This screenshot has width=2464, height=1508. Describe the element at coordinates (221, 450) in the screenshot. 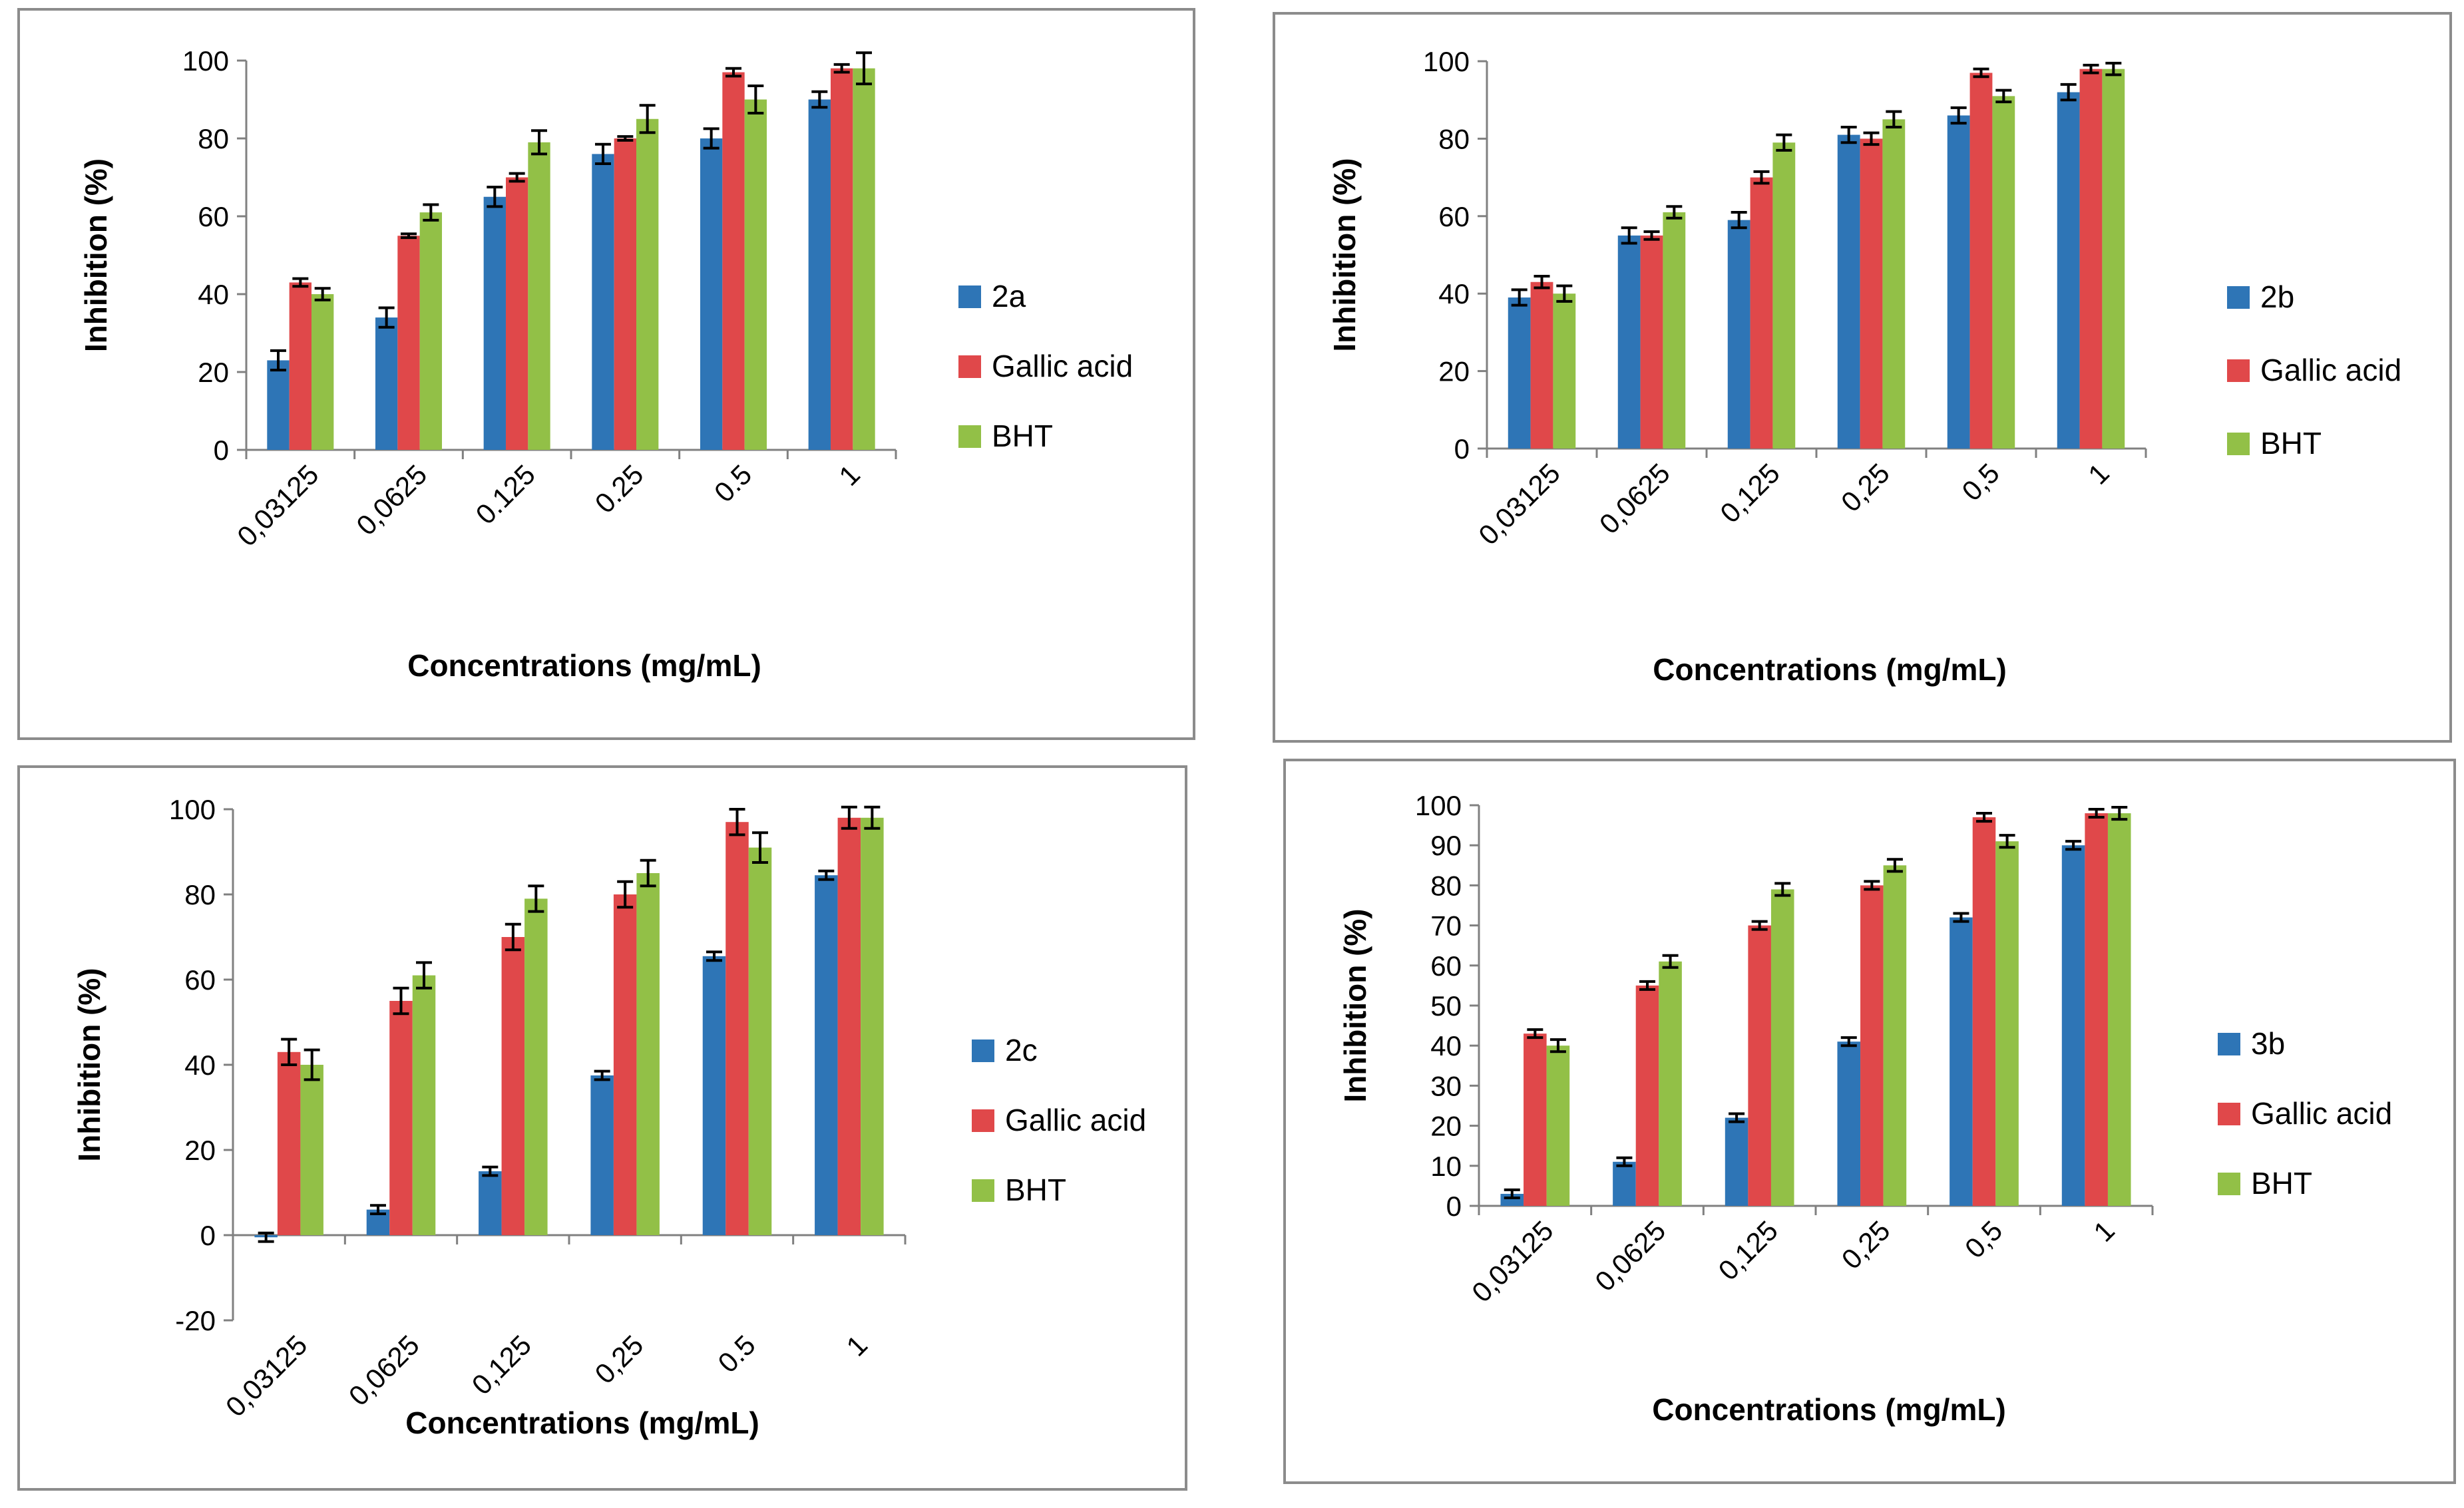

I see `y-tick-label: 0` at that location.